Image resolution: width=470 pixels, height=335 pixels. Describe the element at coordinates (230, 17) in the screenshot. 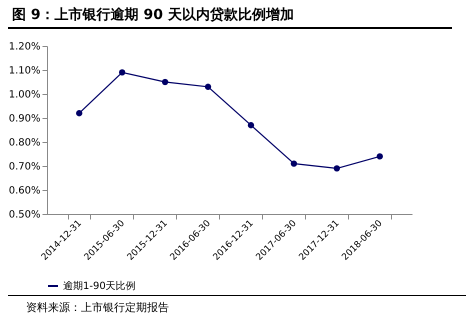

I see `chart-title: 图 9：上市银行逾期 90 天以内贷款比例增加` at that location.